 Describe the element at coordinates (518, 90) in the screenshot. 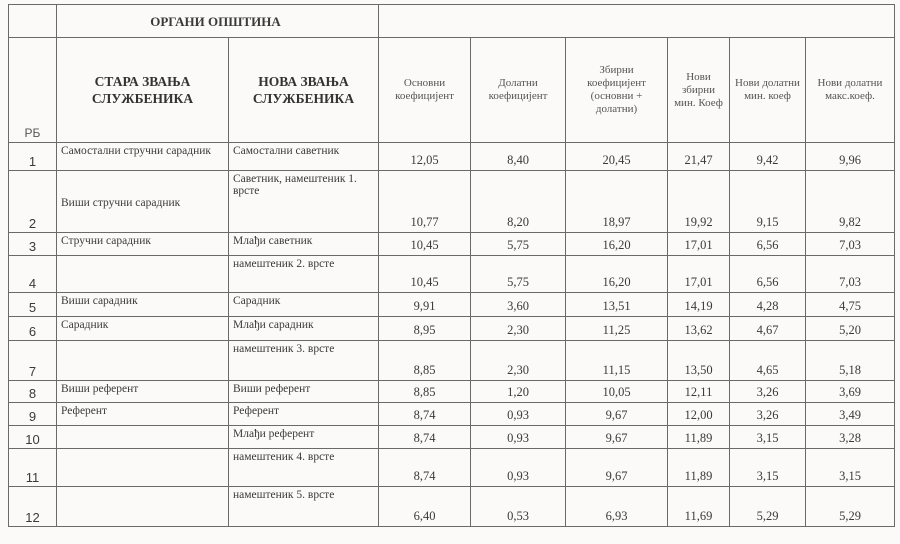

I see `column-header: Долатни коефицијент` at that location.